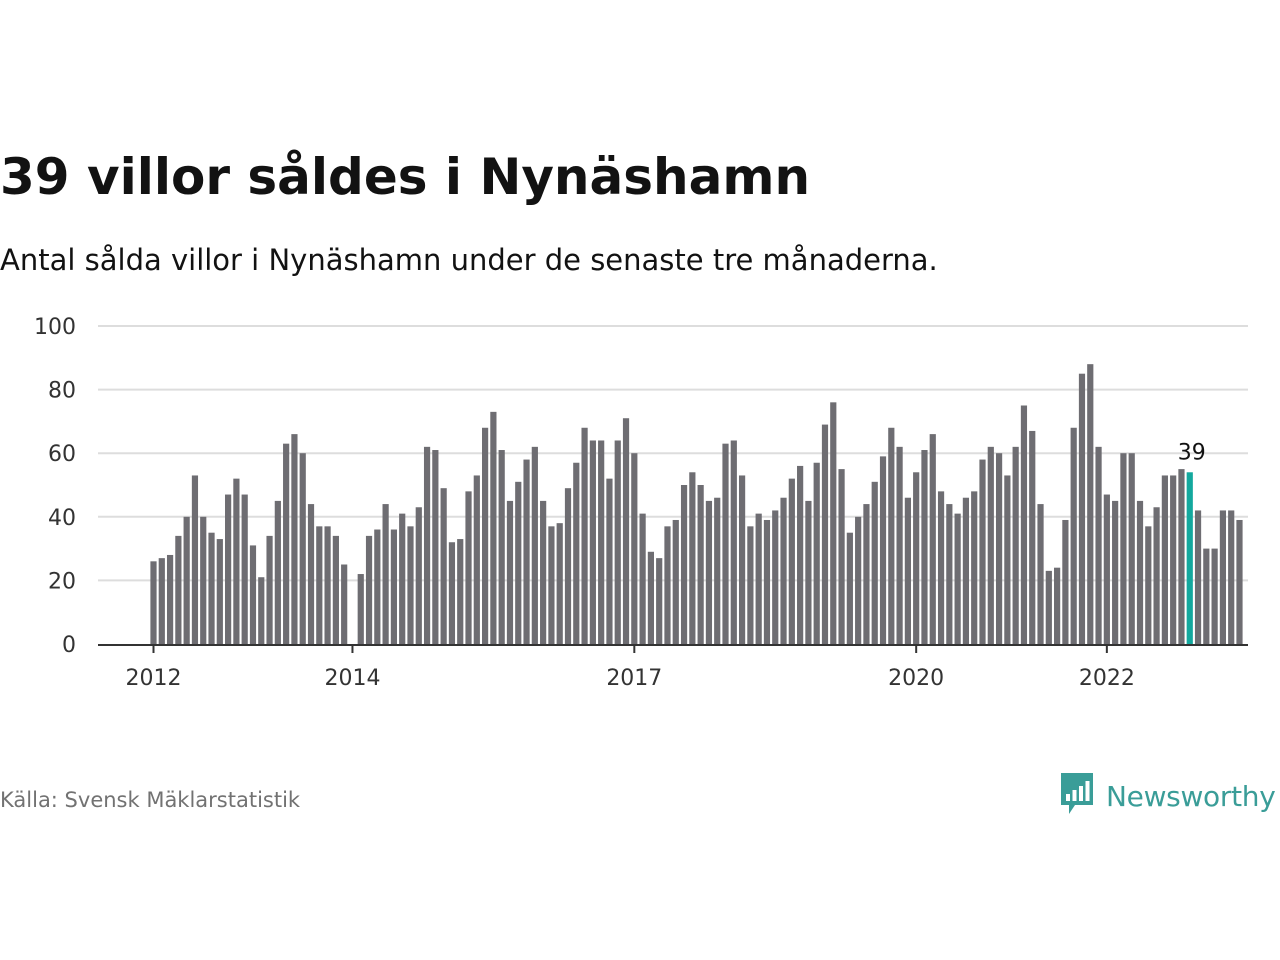 The height and width of the screenshot is (960, 1280). What do you see at coordinates (1192, 452) in the screenshot?
I see `highlight-value-label: 39` at bounding box center [1192, 452].